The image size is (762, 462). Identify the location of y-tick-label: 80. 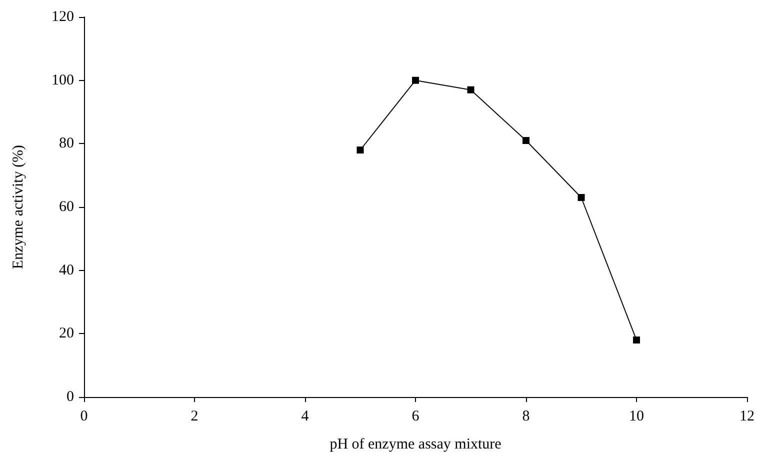
(66, 144).